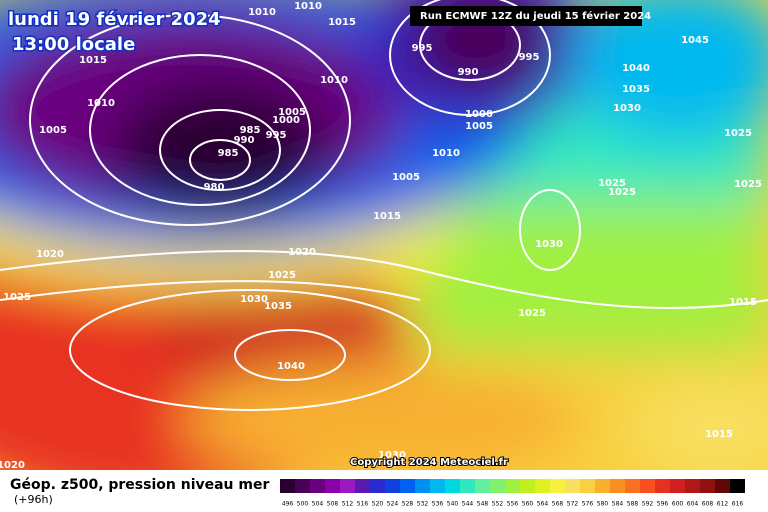 The height and width of the screenshot is (512, 768). What do you see at coordinates (378, 504) in the screenshot?
I see `colorbar-label: 520` at bounding box center [378, 504].